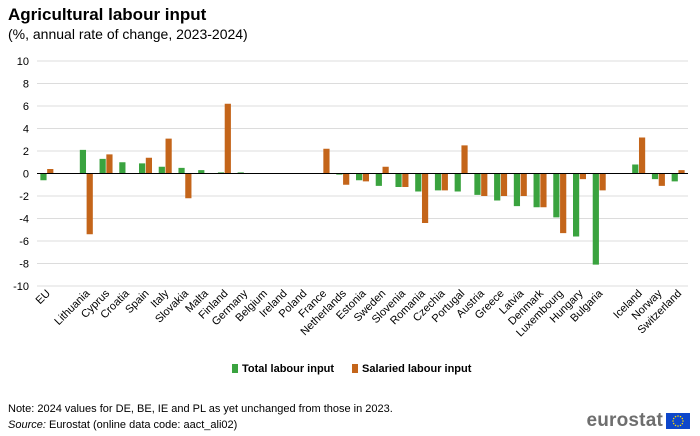 Image resolution: width=700 pixels, height=436 pixels. What do you see at coordinates (418, 182) in the screenshot?
I see `bar-total-Romania` at bounding box center [418, 182].